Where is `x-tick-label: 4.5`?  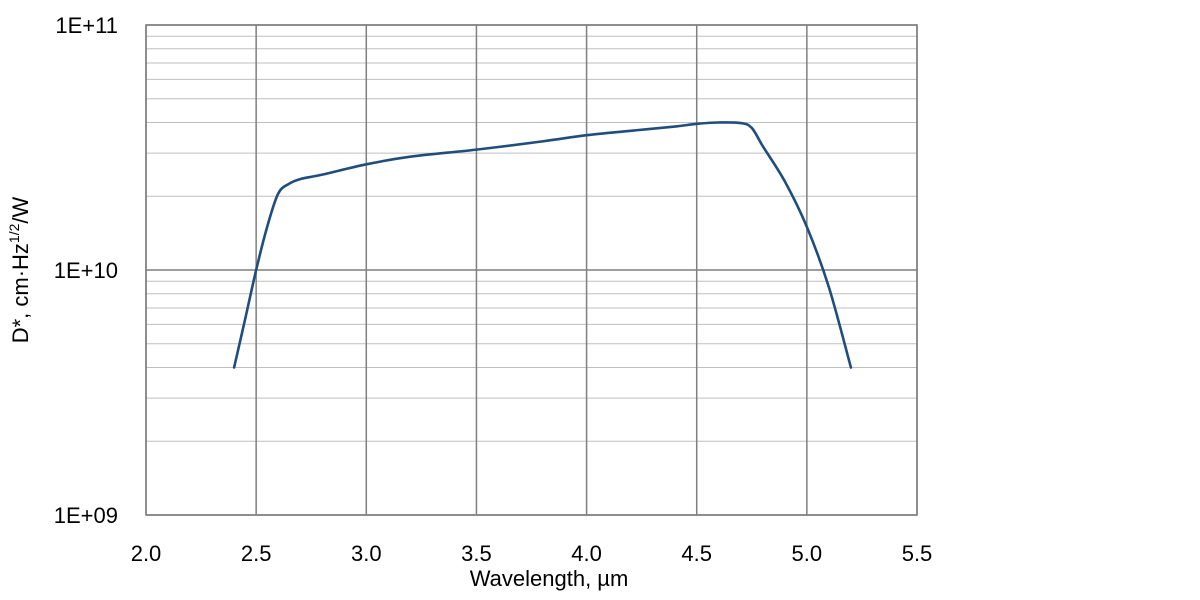 x-tick-label: 4.5 is located at coordinates (696, 553).